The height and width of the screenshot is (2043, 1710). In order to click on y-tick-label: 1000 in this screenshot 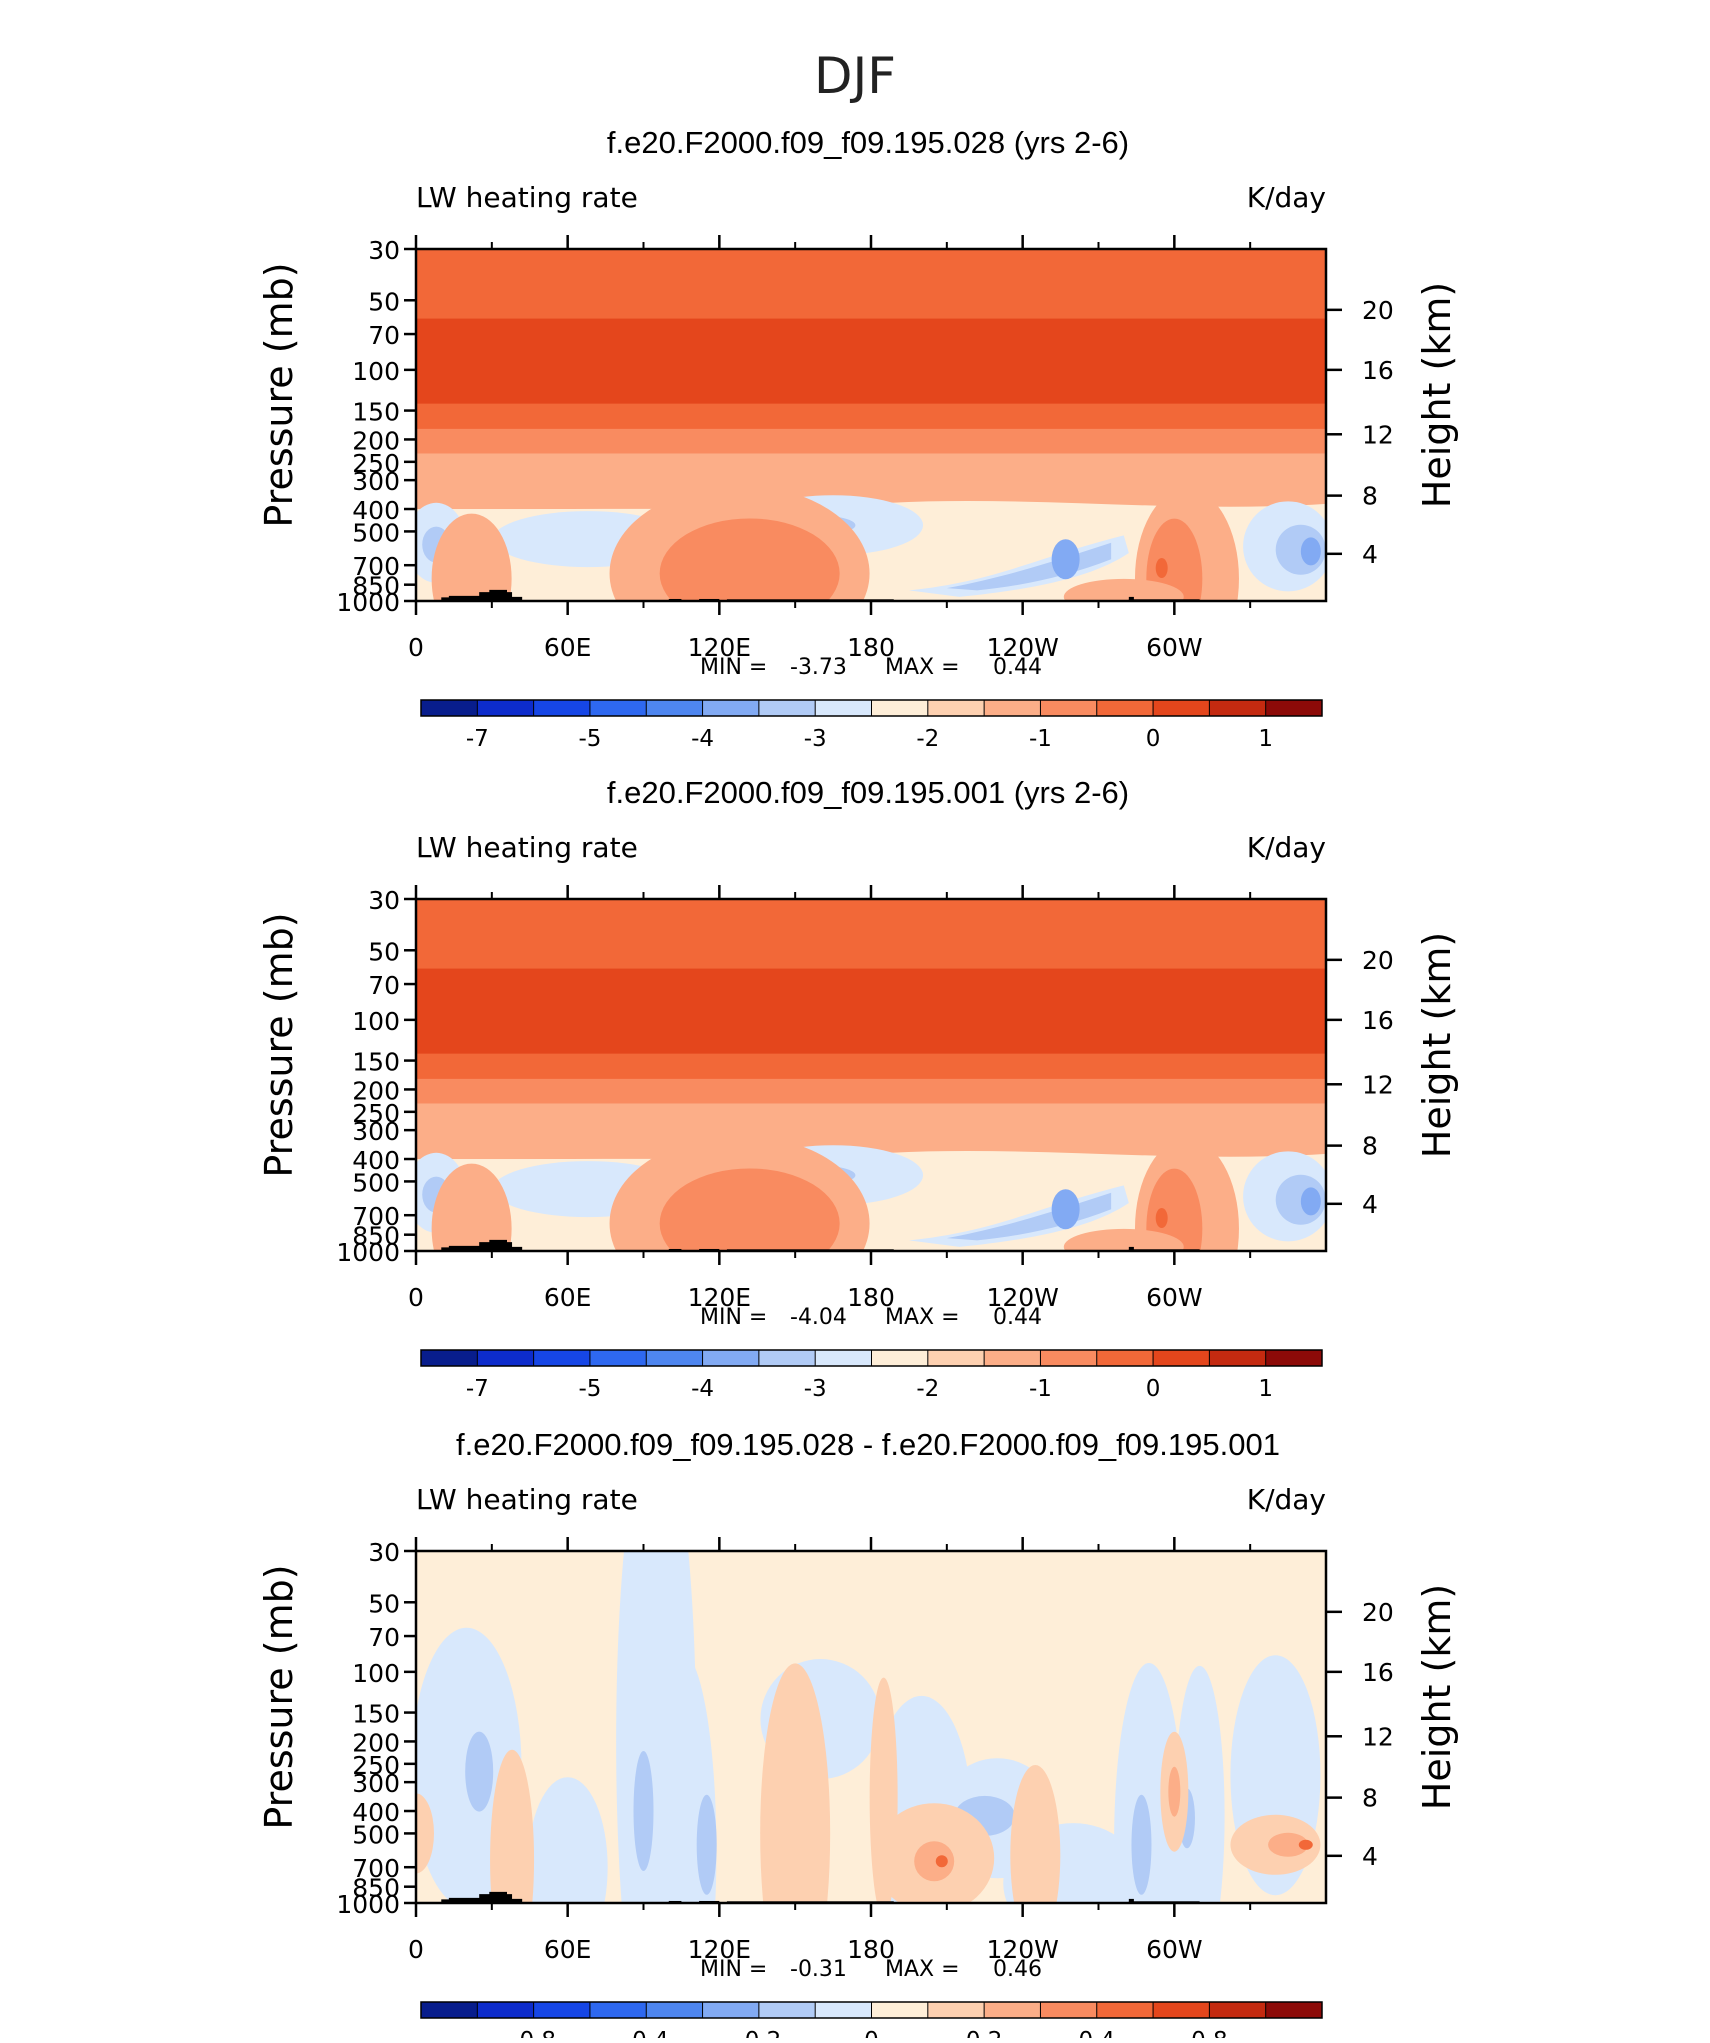, I will do `click(368, 602)`.